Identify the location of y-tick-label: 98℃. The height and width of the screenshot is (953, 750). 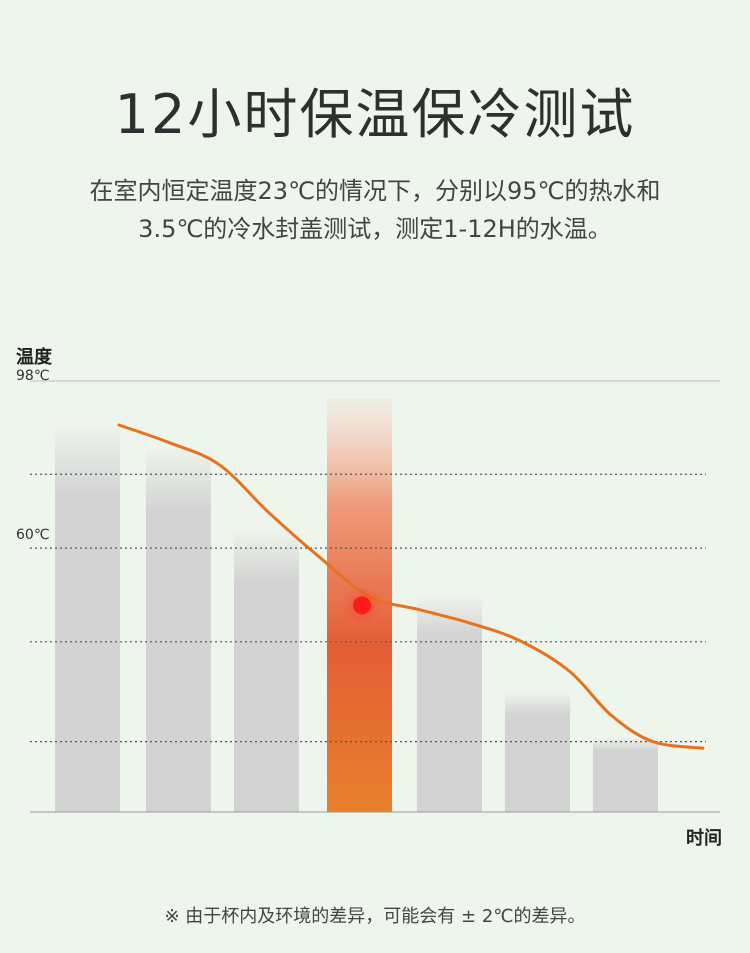
(33, 376).